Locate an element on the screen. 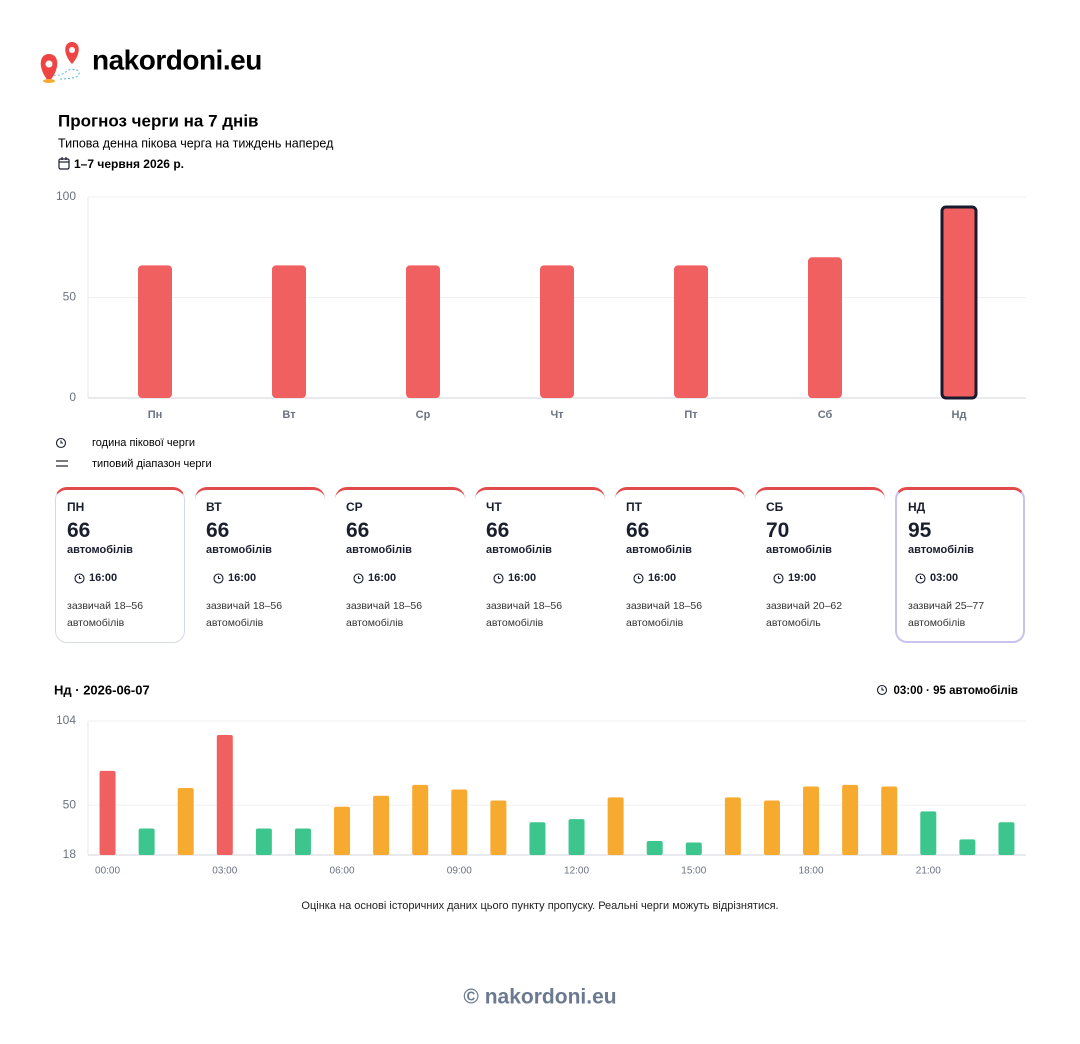 The image size is (1080, 1044). card-day: ПН is located at coordinates (76, 507).